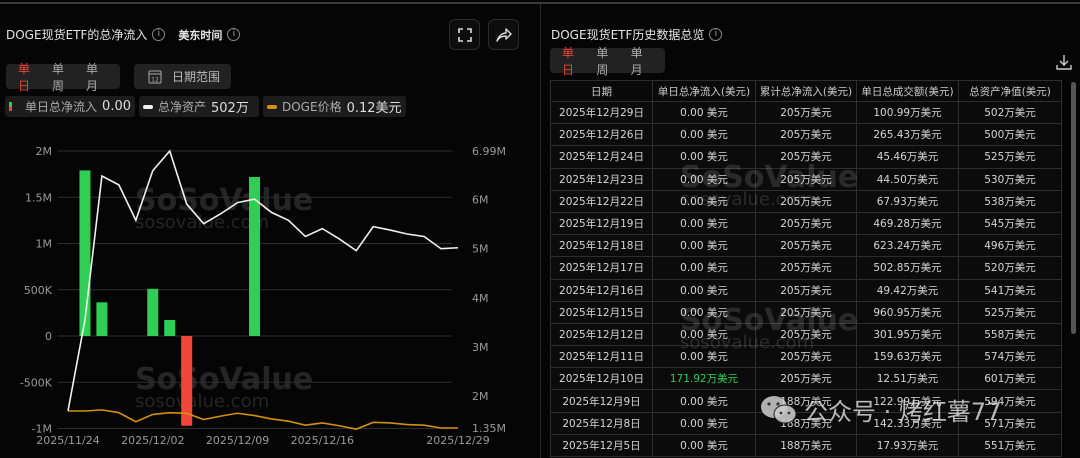  I want to click on doge-price-line, so click(263, 419).